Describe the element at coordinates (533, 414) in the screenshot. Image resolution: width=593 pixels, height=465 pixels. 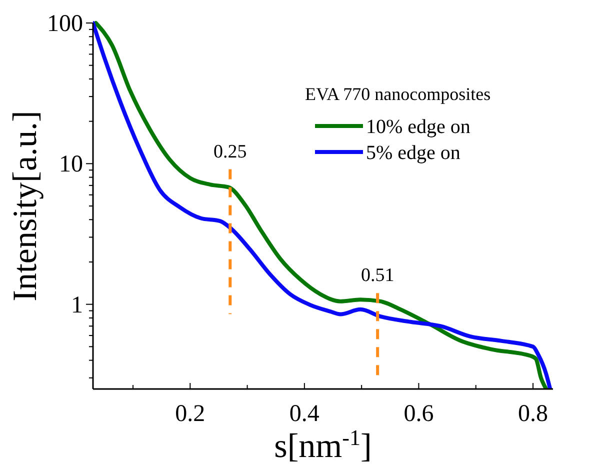
I see `x-tick-label: 0.8` at that location.